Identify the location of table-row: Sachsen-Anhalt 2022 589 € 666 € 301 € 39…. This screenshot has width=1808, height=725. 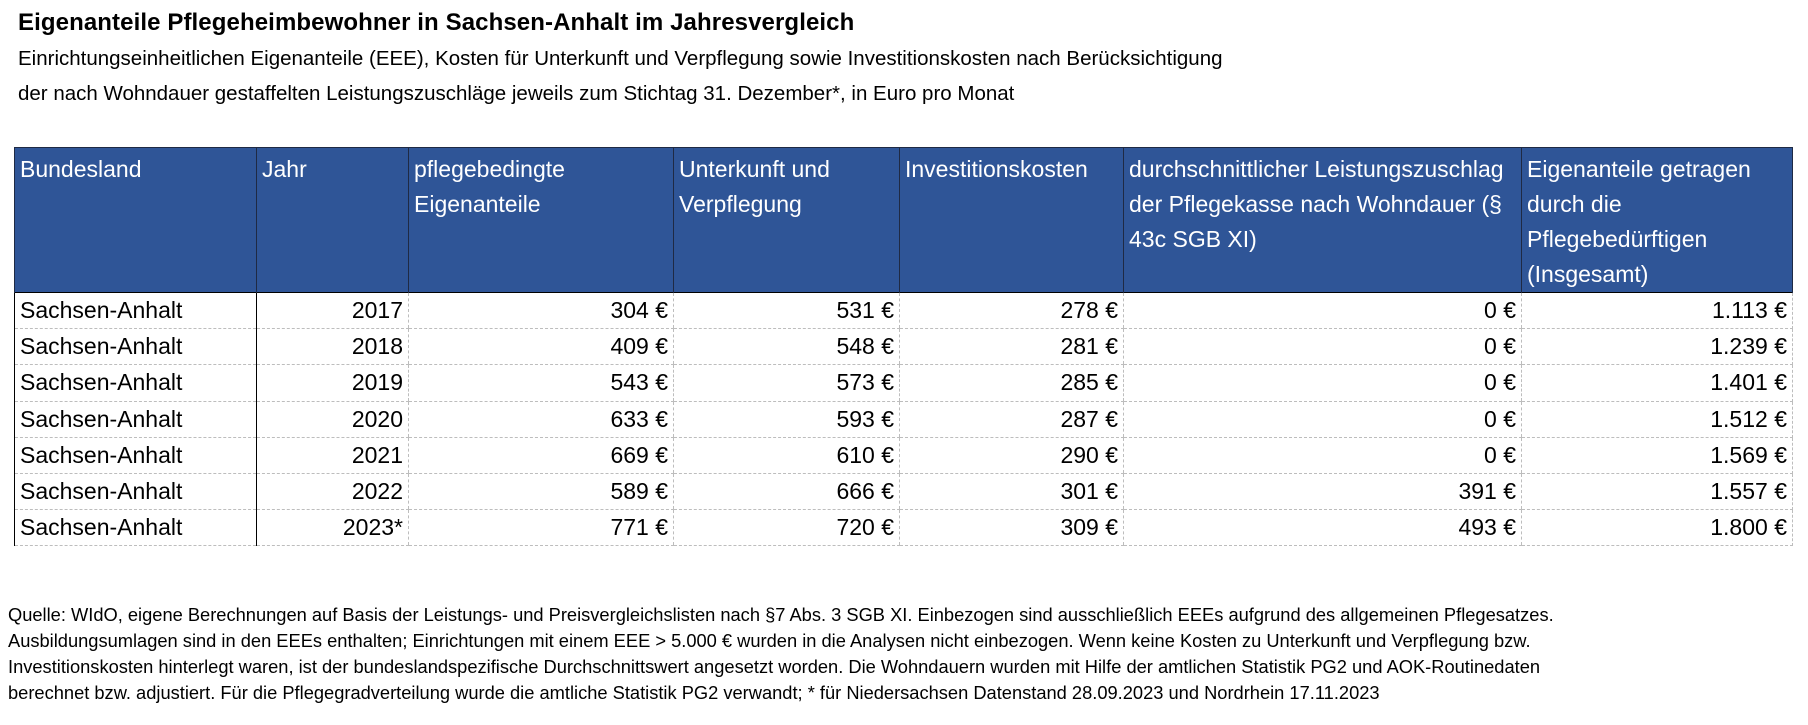
(903, 492).